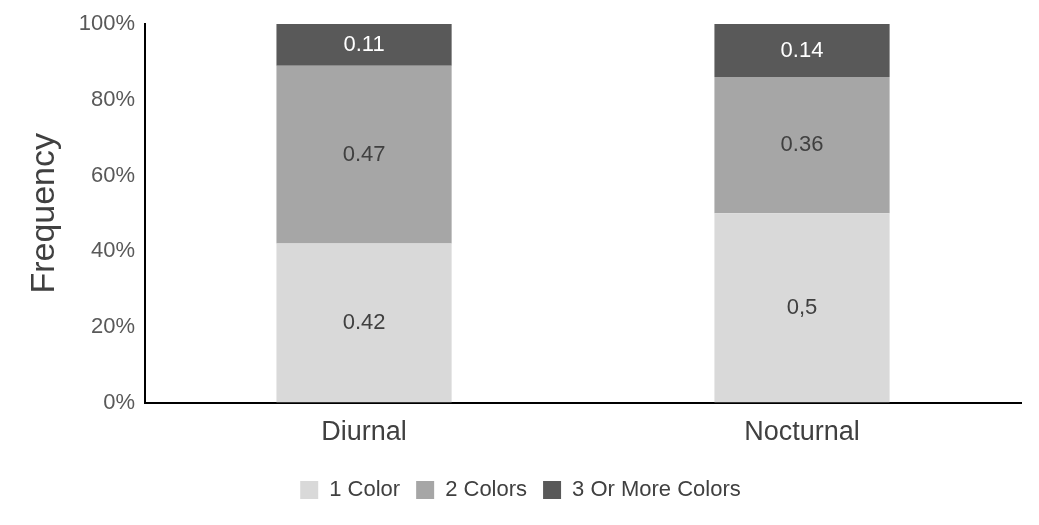  I want to click on legend-label: 2 Colors, so click(486, 489).